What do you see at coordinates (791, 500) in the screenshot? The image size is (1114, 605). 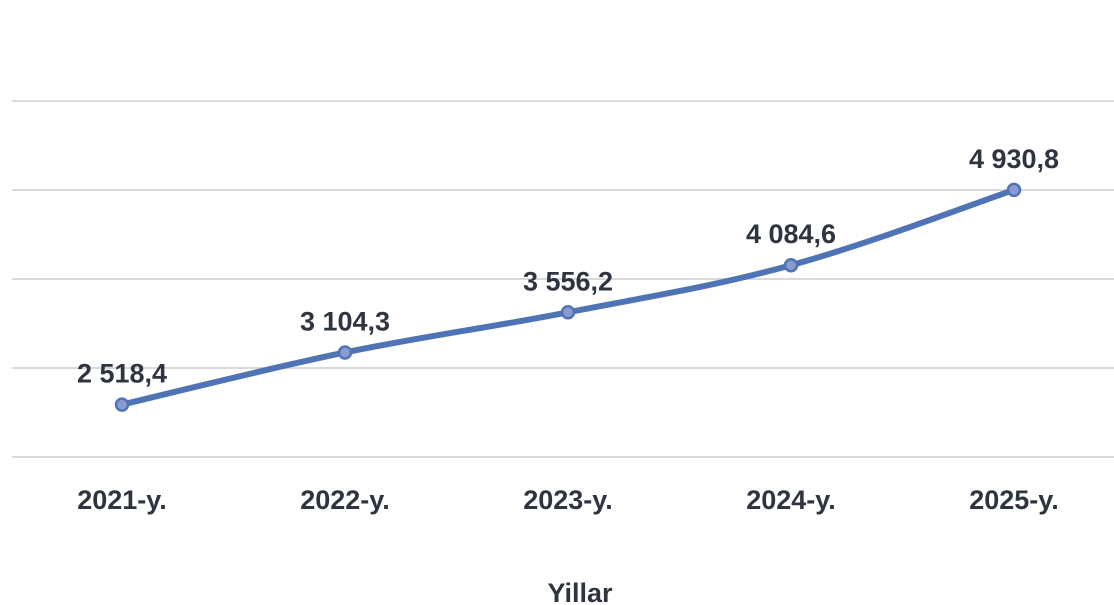 I see `x-tick-label-2024-y.: 2024-y.` at bounding box center [791, 500].